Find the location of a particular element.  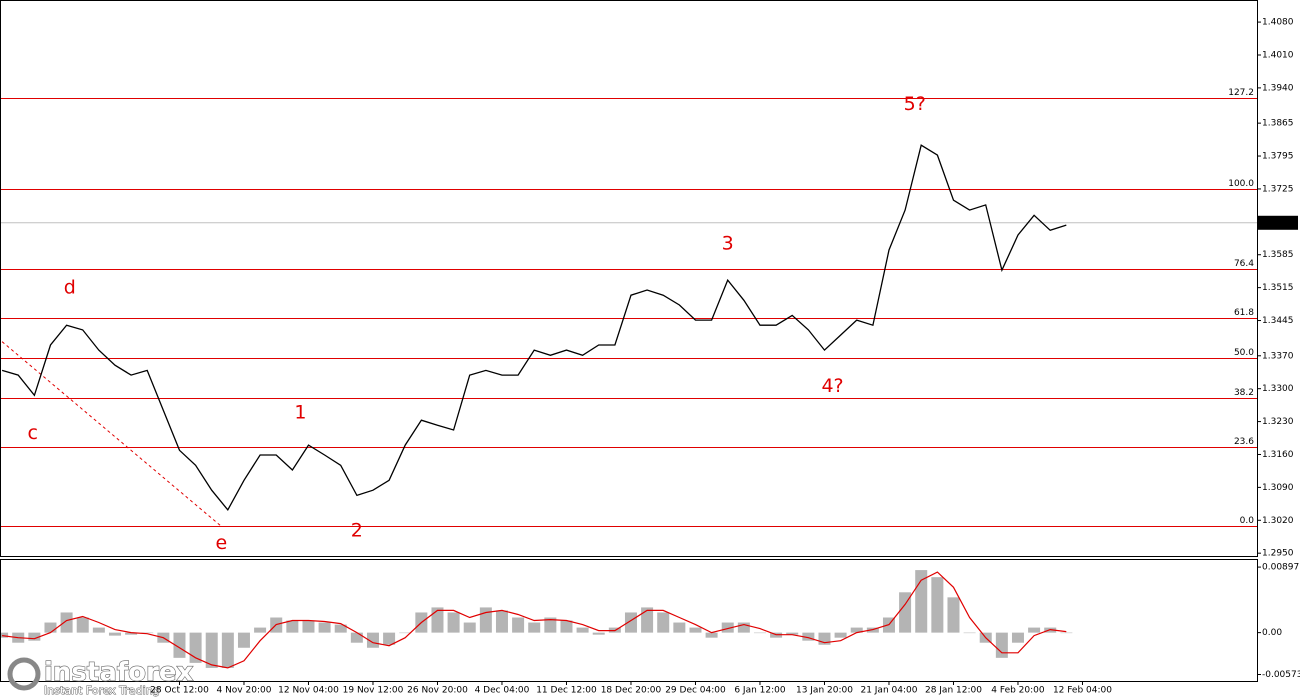

y-tick-label: 1.3940 is located at coordinates (1278, 88).